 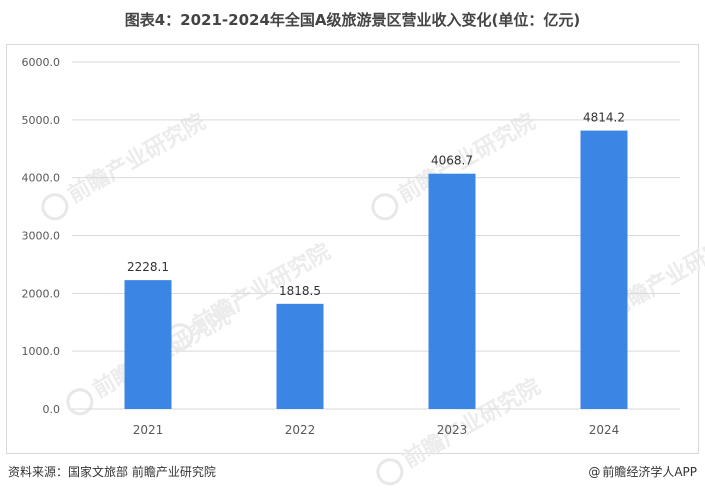 I want to click on credit-text: 前瞻经济学人APP, so click(x=649, y=472).